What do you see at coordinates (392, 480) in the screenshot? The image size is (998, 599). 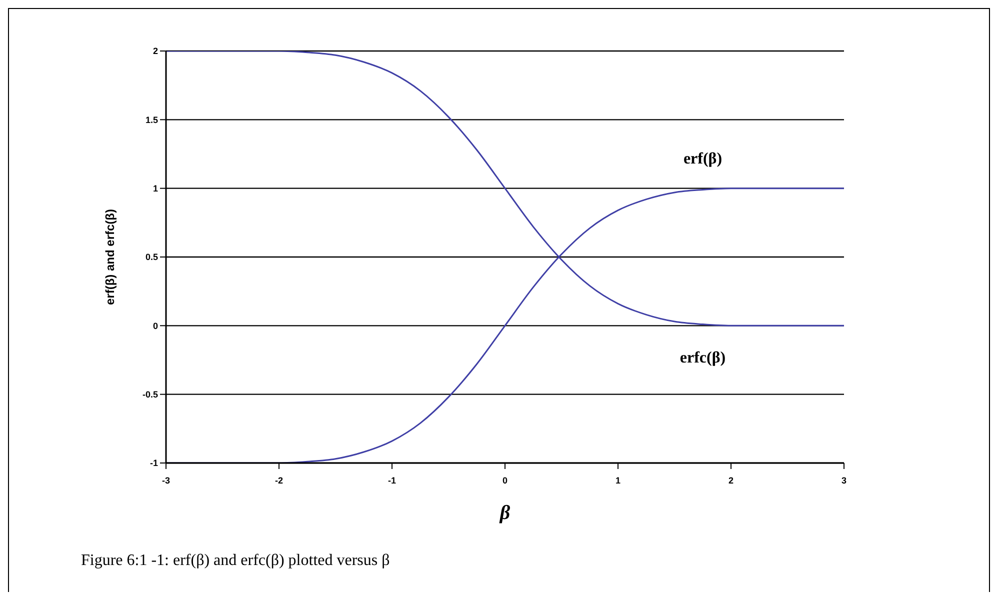 I see `x-tick-label: -1` at bounding box center [392, 480].